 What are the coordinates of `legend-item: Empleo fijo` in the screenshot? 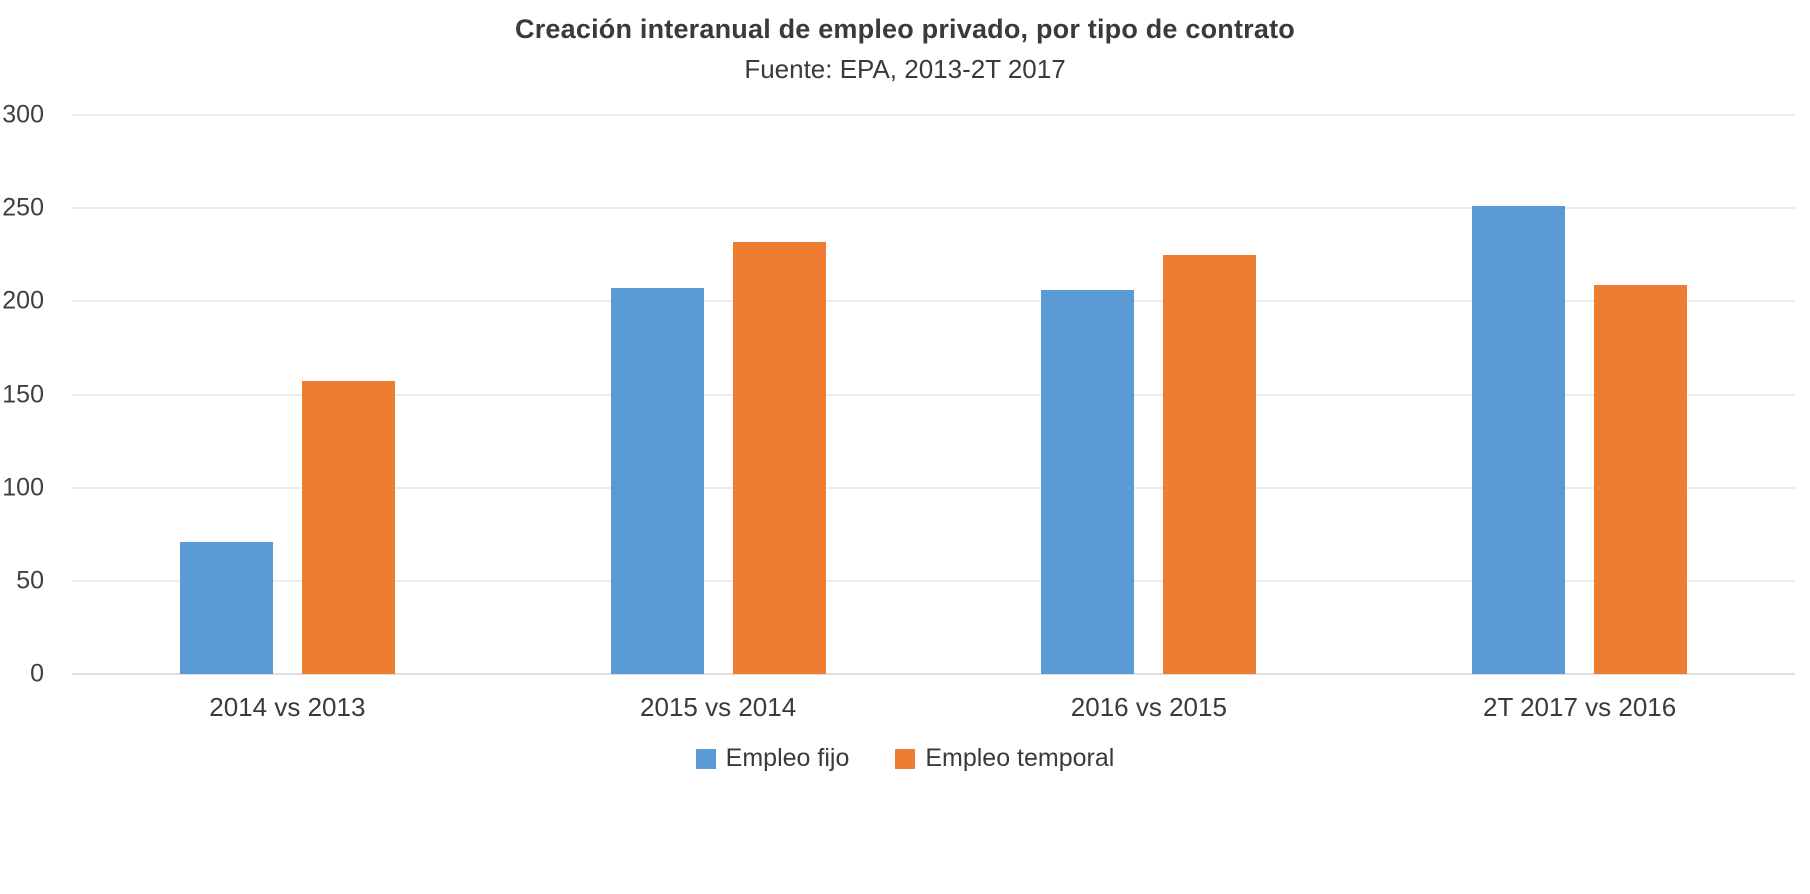 It's located at (772, 758).